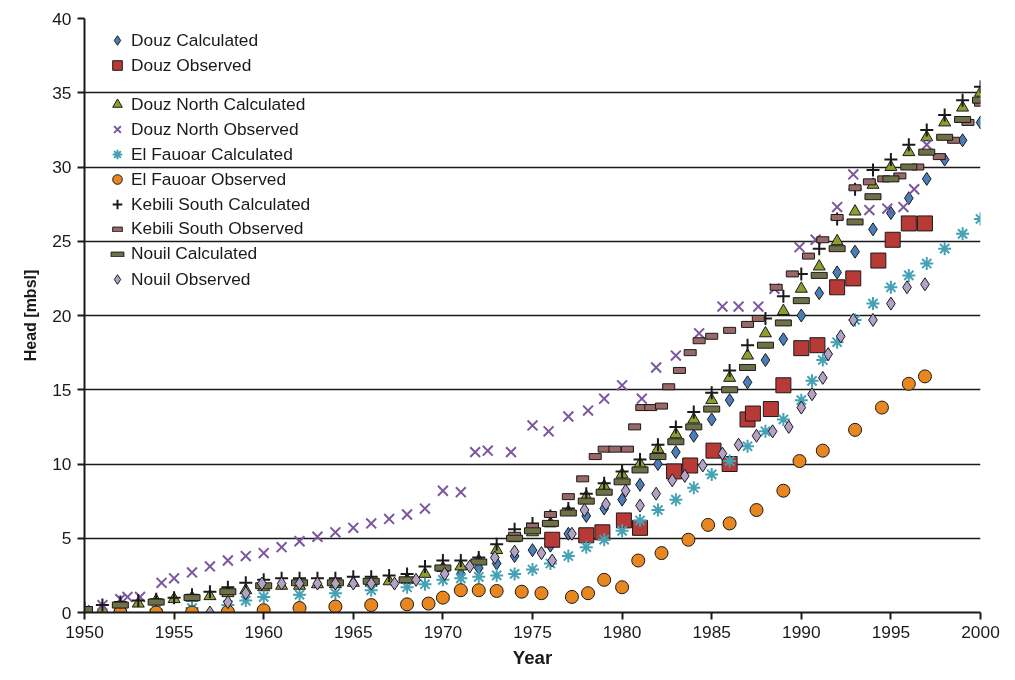  Describe the element at coordinates (84, 631) in the screenshot. I see `x-tick-label: 1950` at that location.